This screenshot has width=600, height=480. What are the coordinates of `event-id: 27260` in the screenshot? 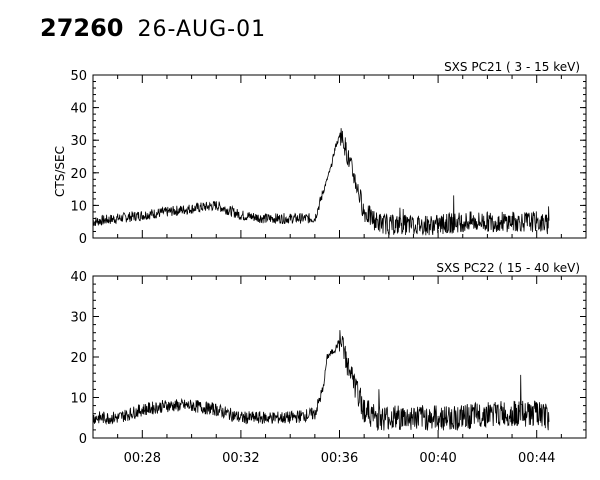 It's located at (82, 28).